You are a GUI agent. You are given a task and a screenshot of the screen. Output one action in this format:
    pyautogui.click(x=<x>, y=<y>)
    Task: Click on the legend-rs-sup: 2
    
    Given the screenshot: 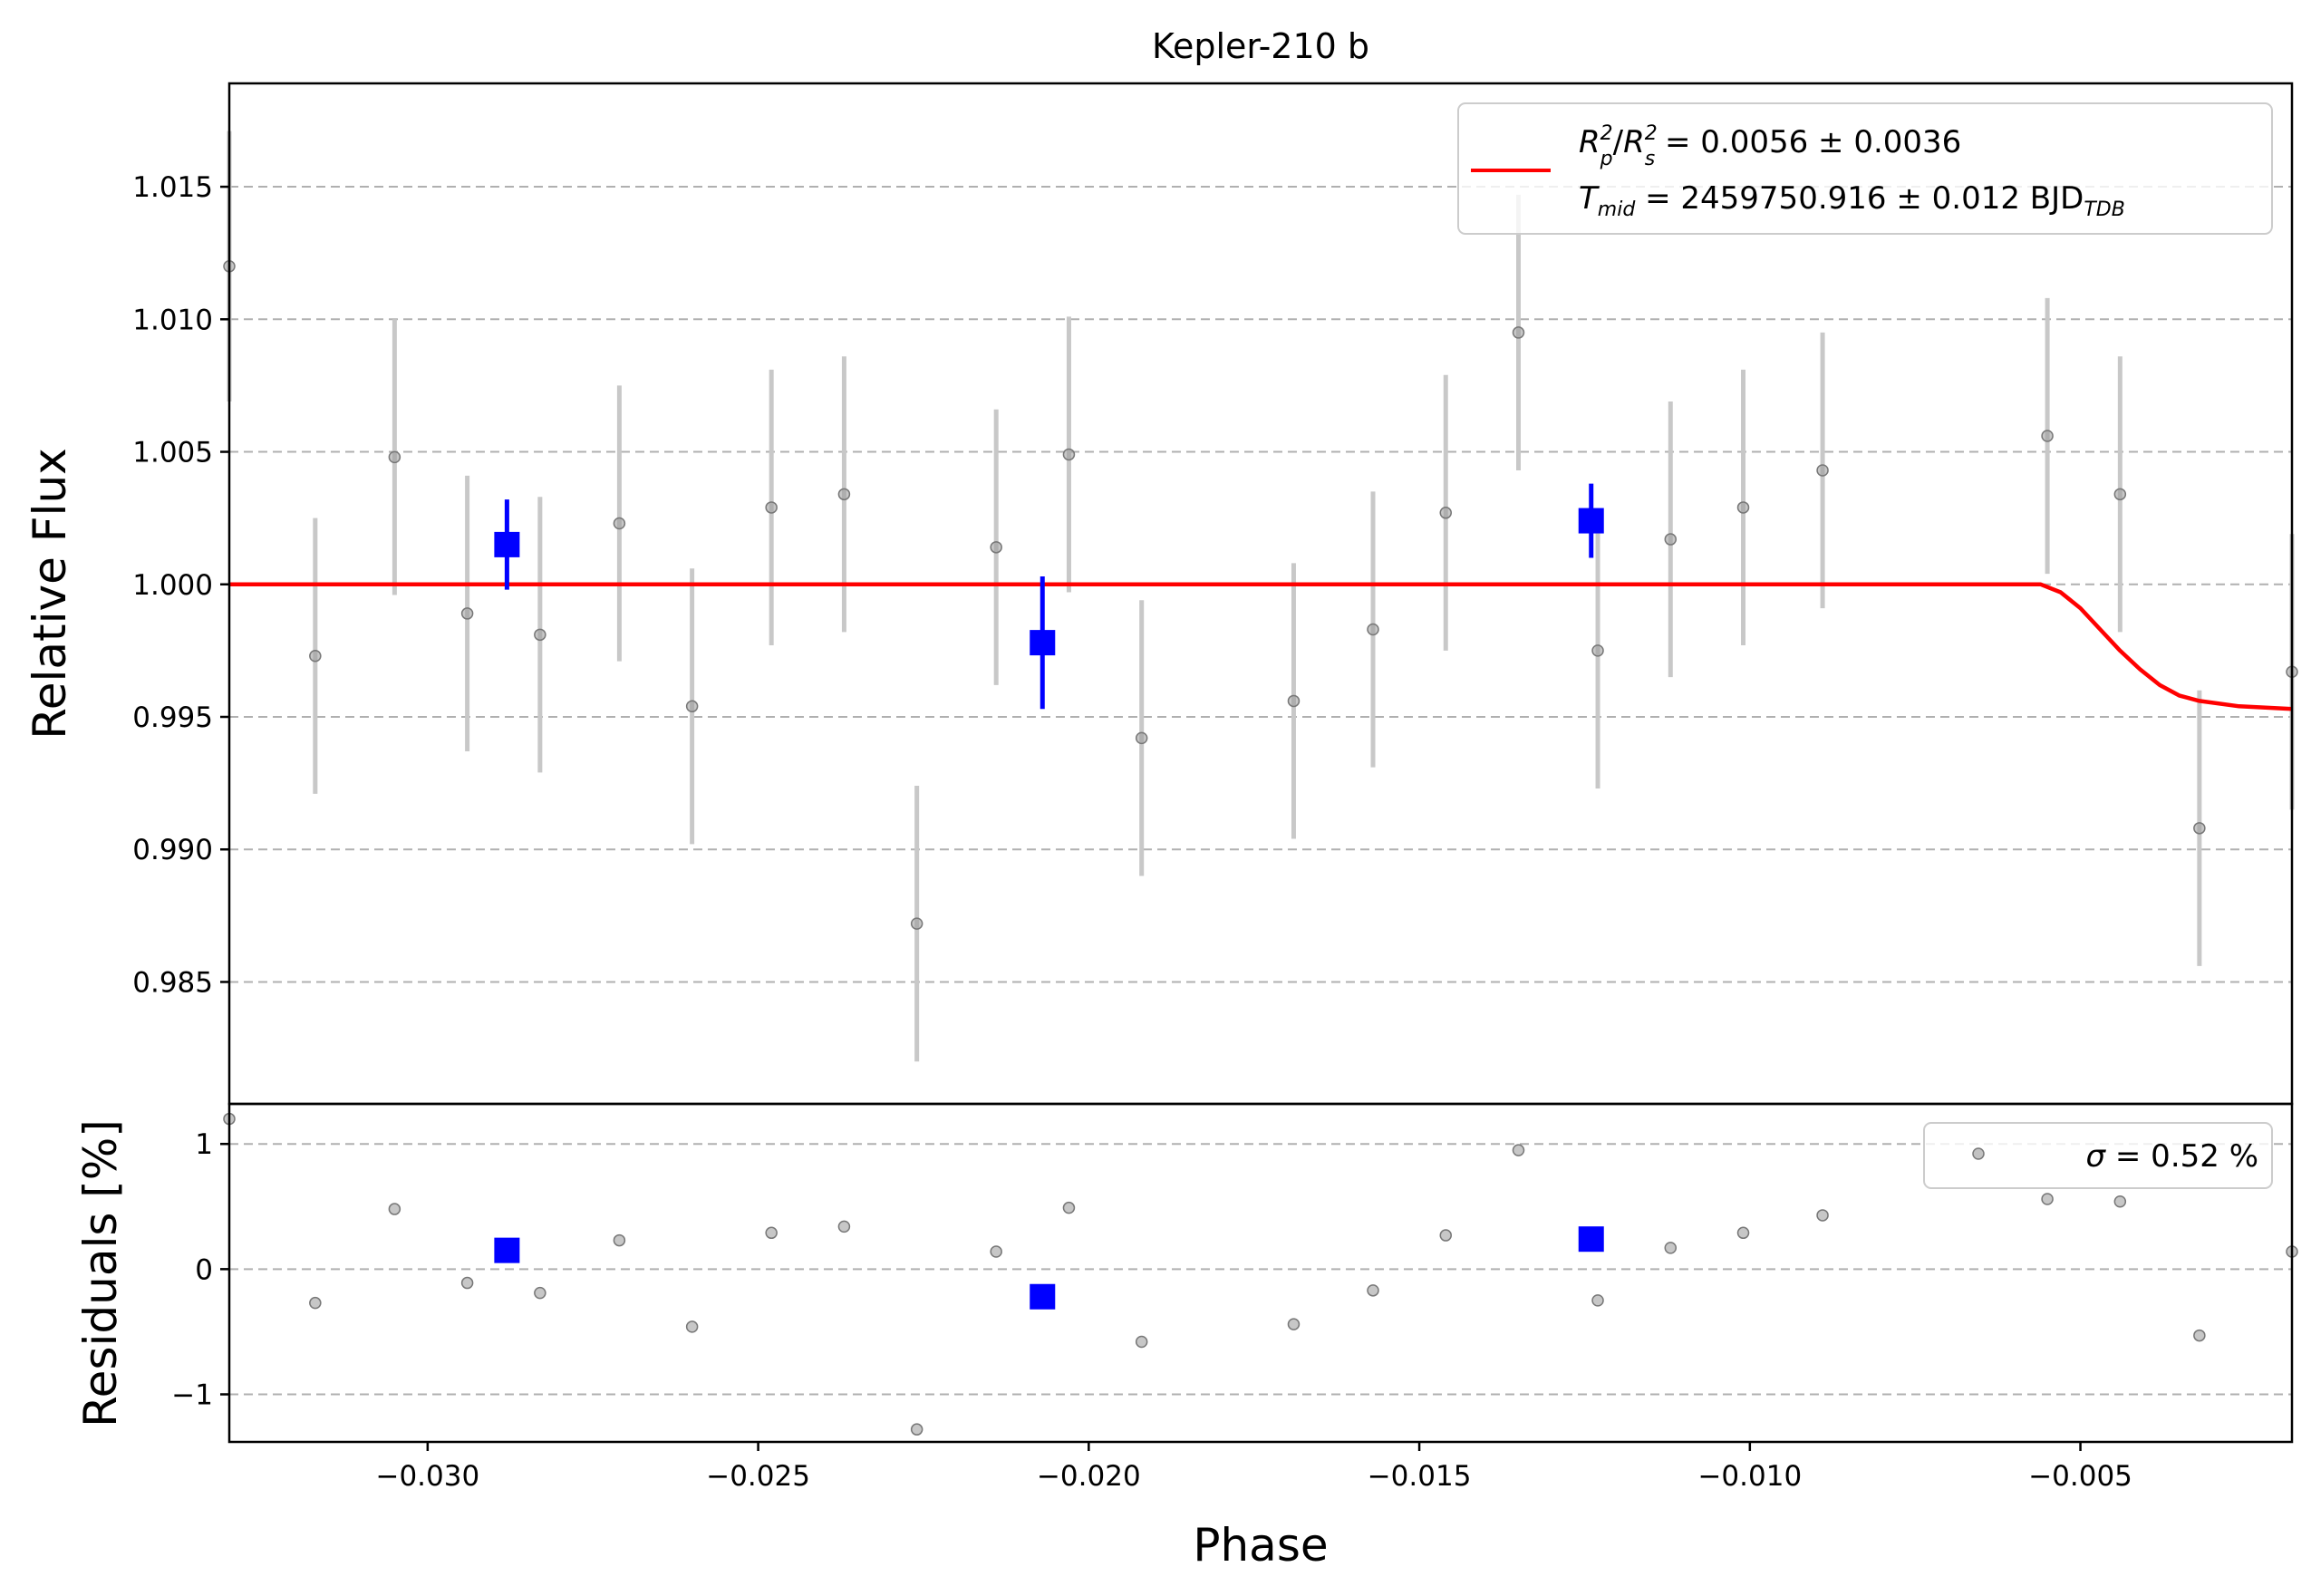 What is the action you would take?
    pyautogui.click(x=1652, y=133)
    